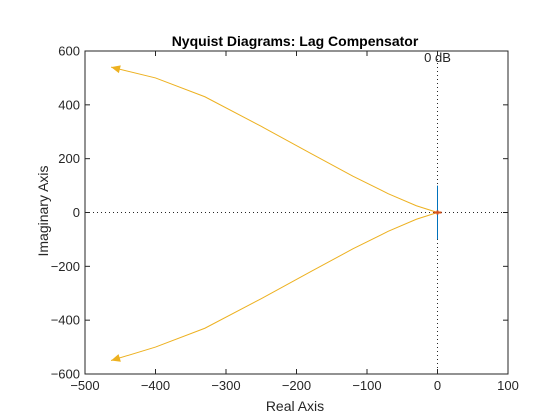  What do you see at coordinates (65, 266) in the screenshot?
I see `y-tick-label: −200` at bounding box center [65, 266].